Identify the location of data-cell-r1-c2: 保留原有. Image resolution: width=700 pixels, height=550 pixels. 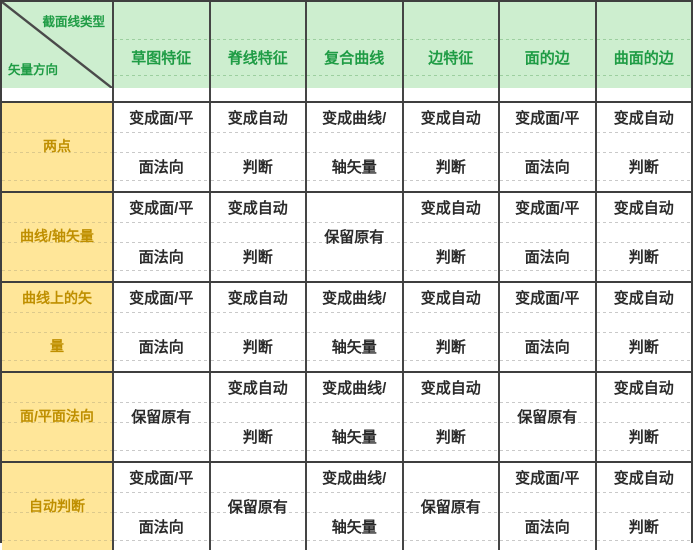
(353, 237).